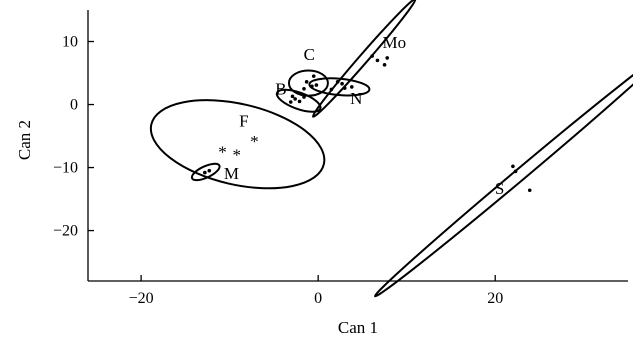 The width and height of the screenshot is (633, 337). I want to click on group-label-b: B, so click(280, 88).